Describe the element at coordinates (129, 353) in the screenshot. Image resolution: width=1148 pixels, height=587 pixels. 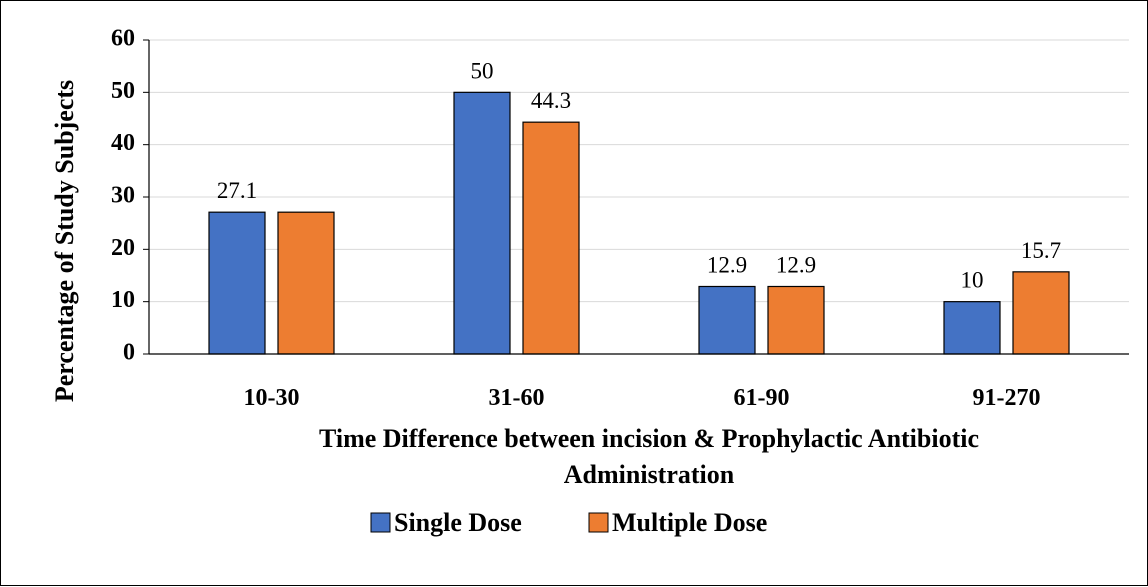
I see `y-tick-label: 0` at that location.